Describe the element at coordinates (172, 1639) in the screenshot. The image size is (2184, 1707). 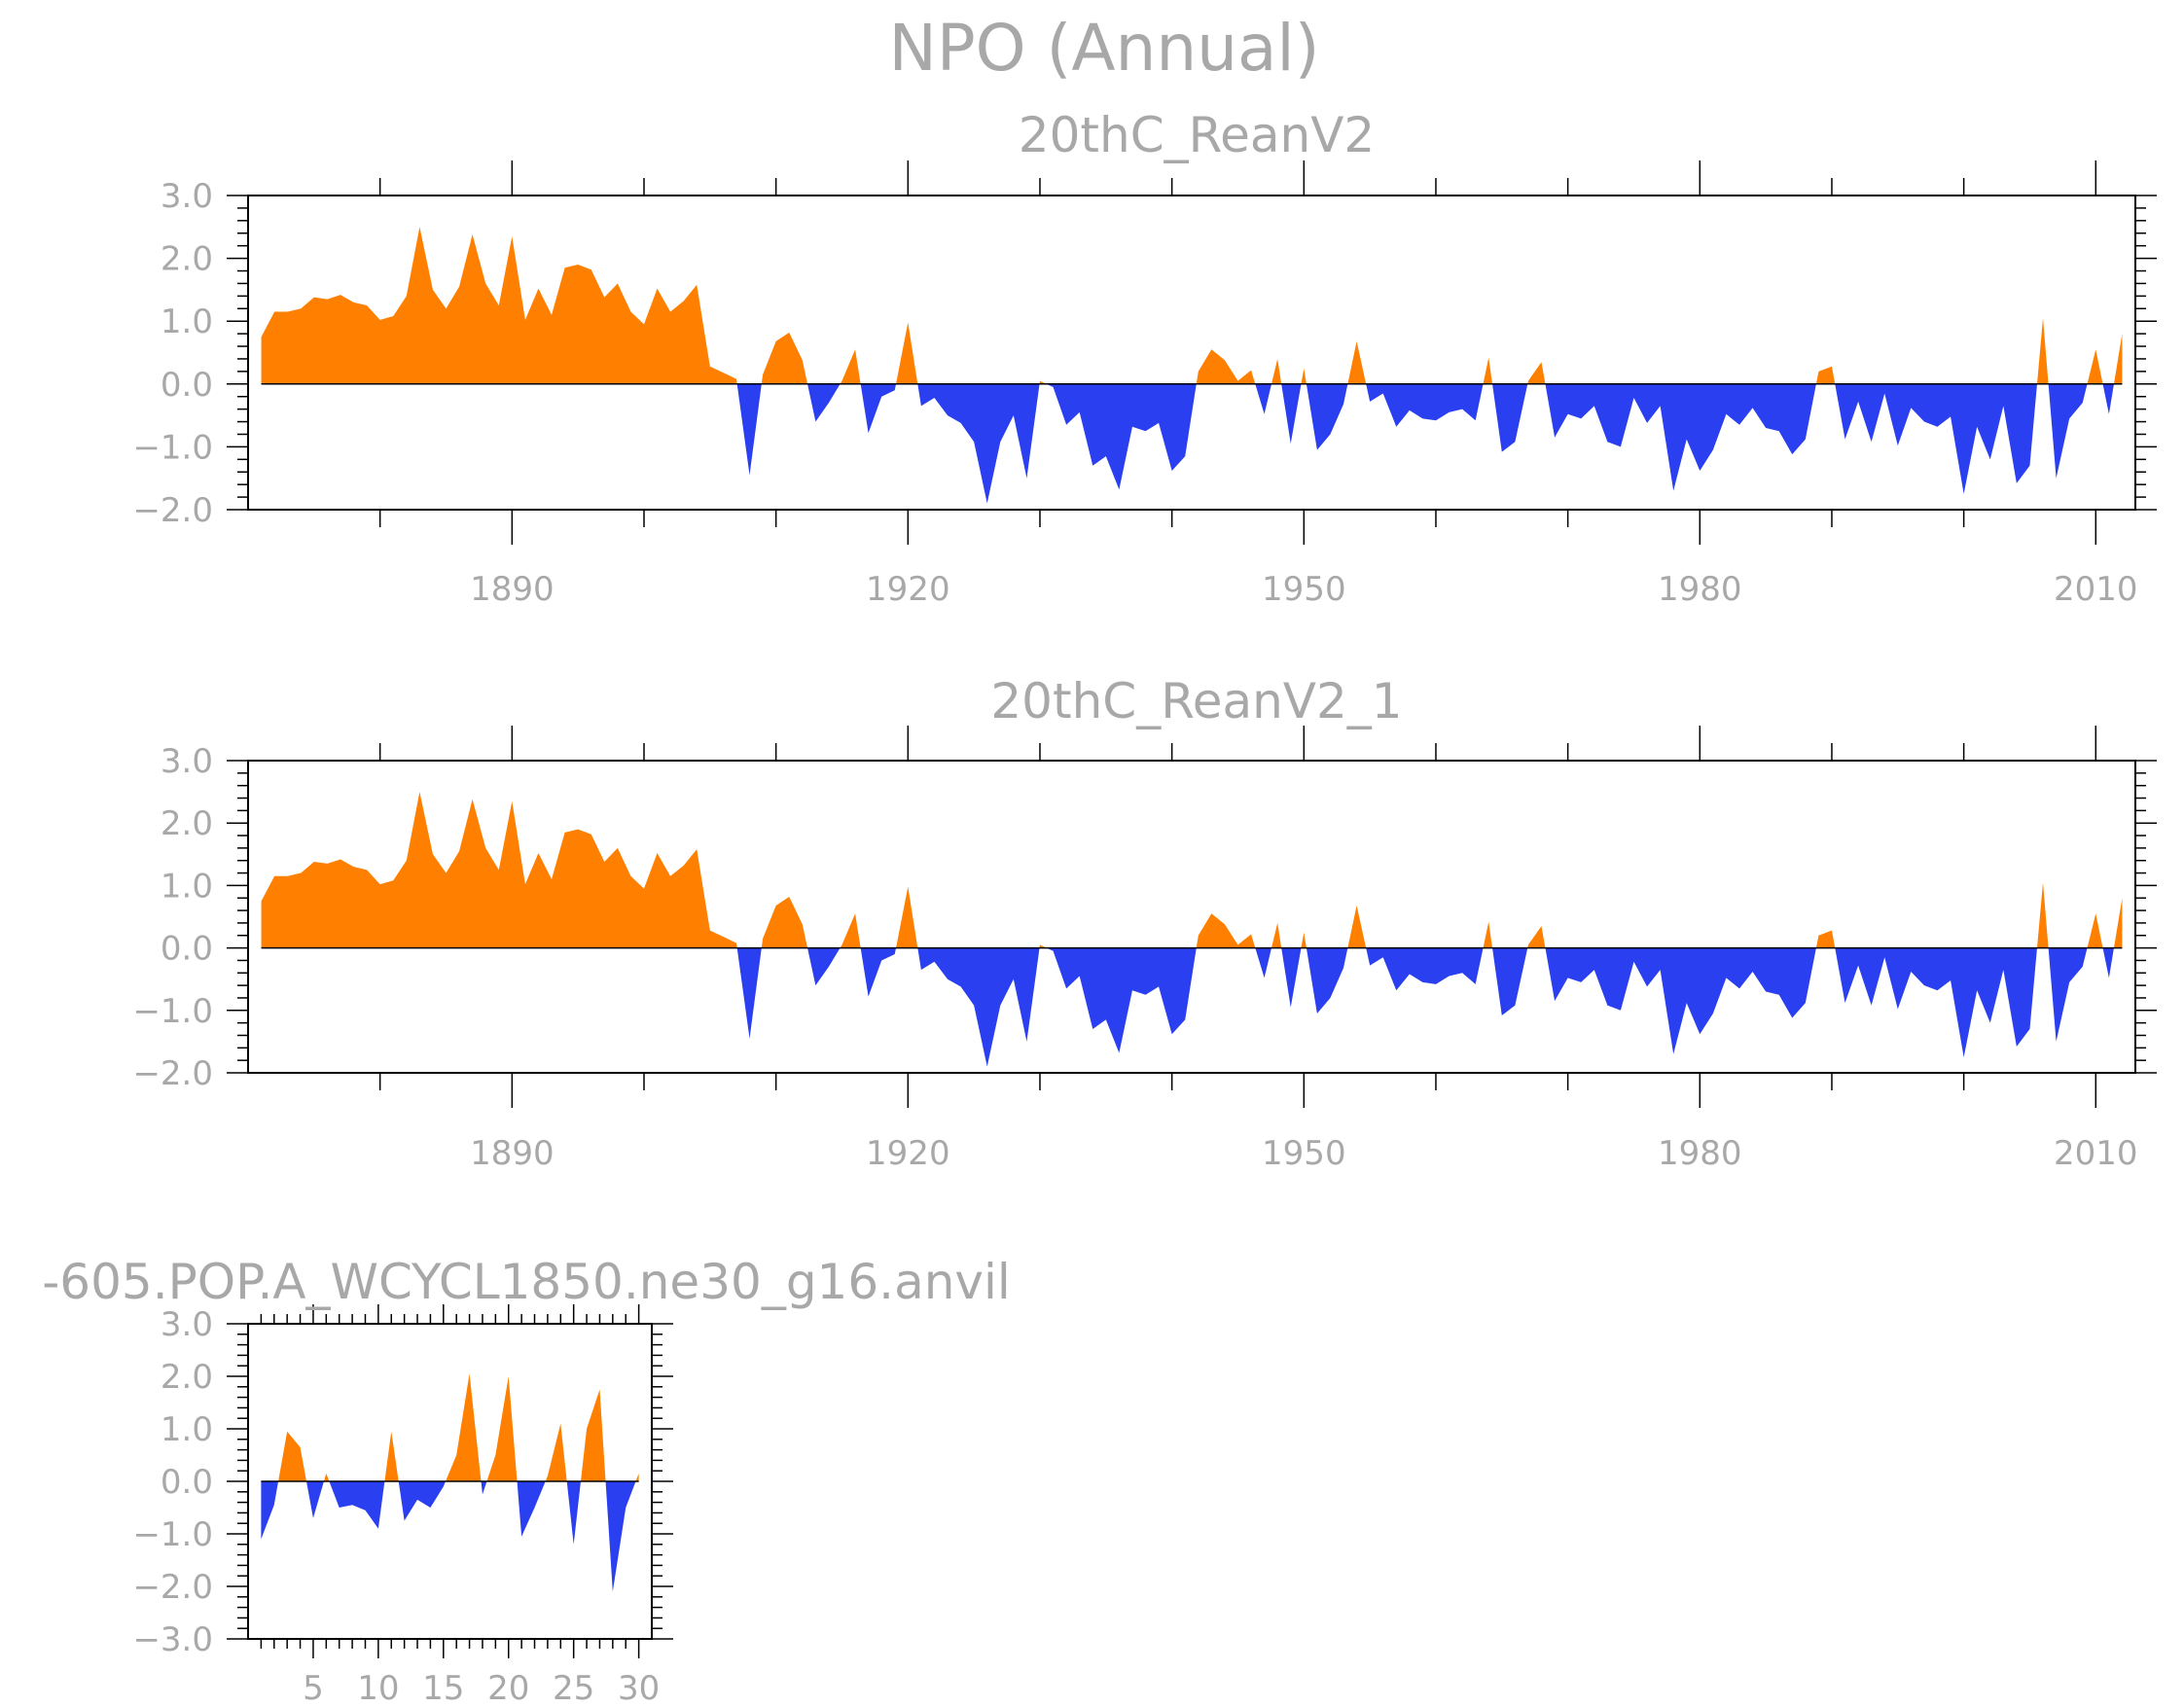
I see `y-tick-label: −3.0` at that location.